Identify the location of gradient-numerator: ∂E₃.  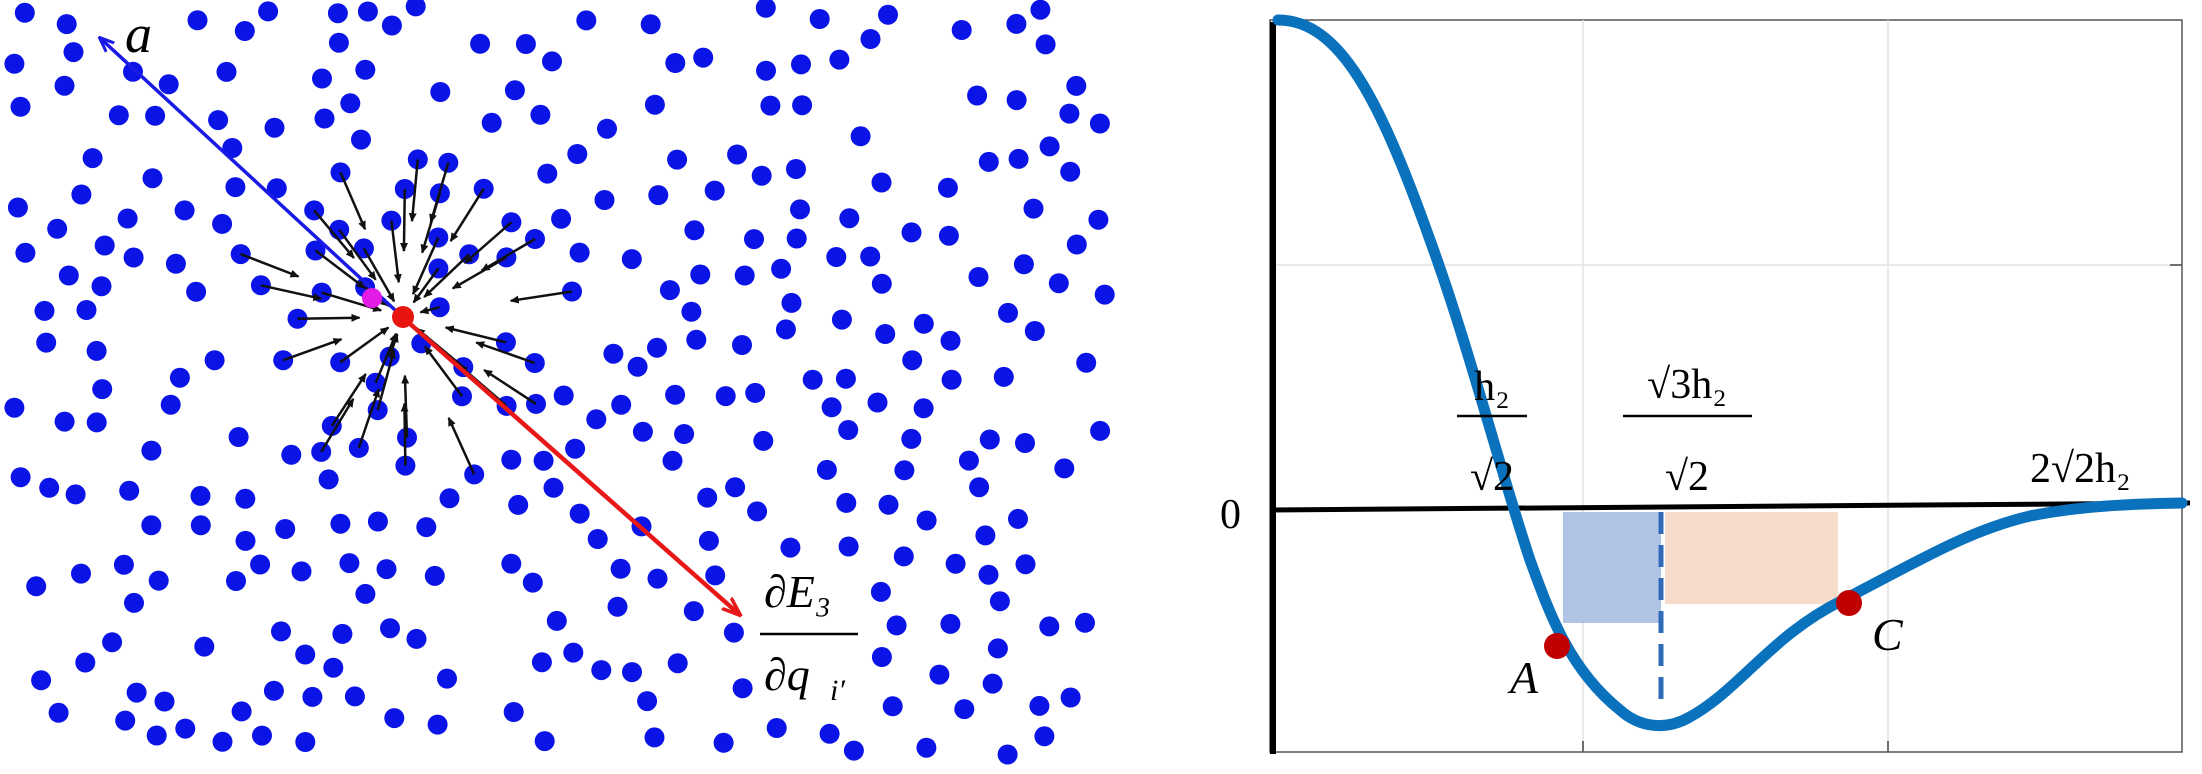
(797, 591).